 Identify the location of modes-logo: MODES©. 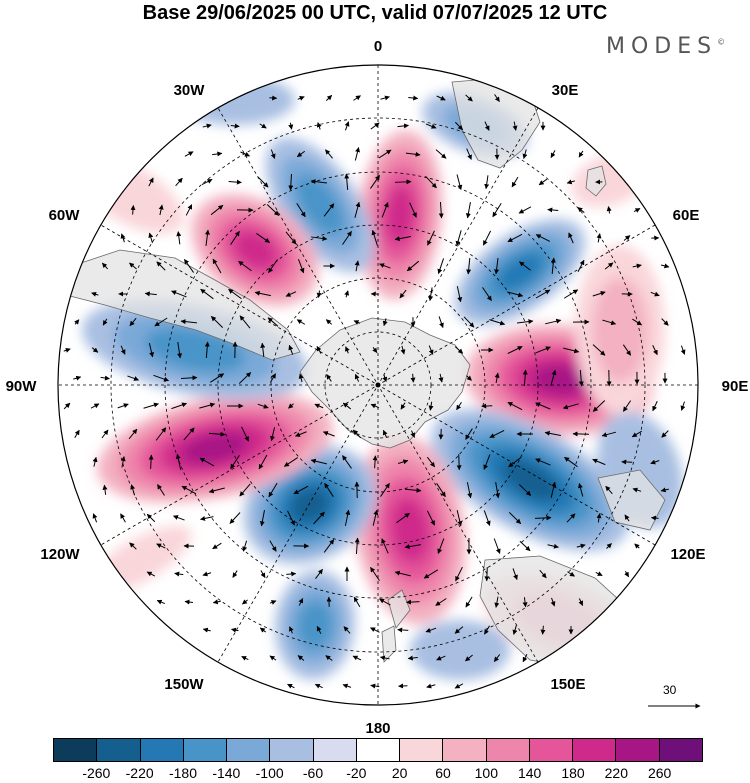
(665, 46).